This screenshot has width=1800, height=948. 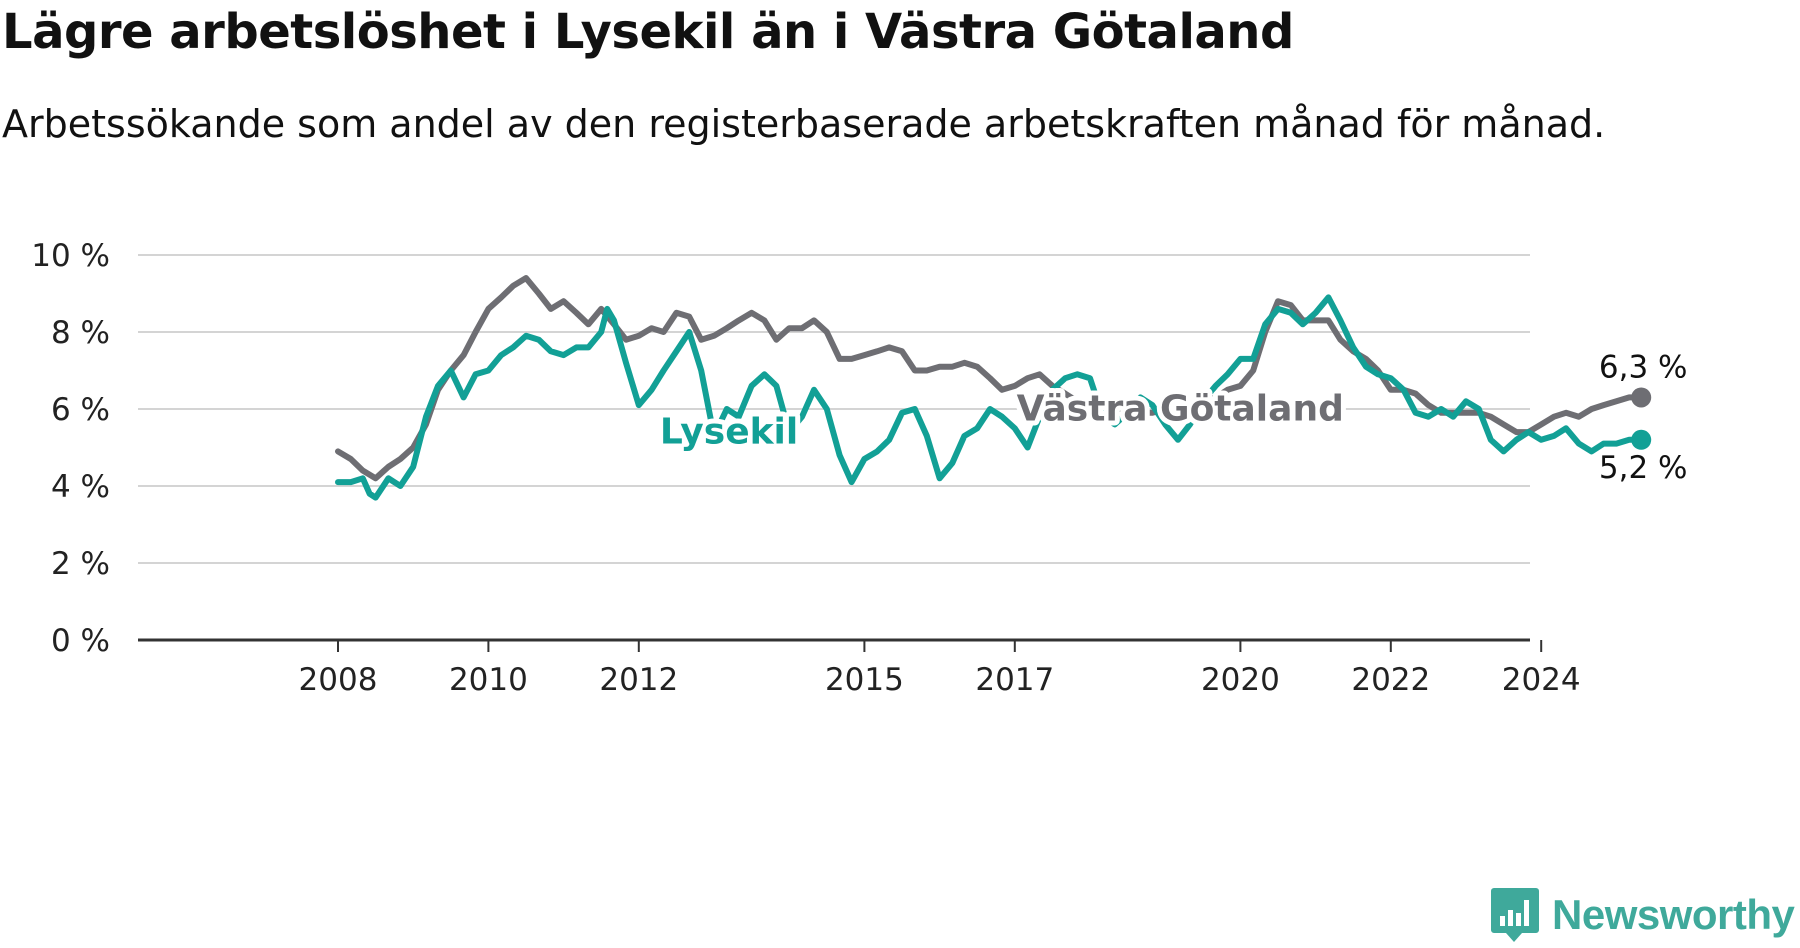 What do you see at coordinates (338, 680) in the screenshot?
I see `x-tick-label: 2008` at bounding box center [338, 680].